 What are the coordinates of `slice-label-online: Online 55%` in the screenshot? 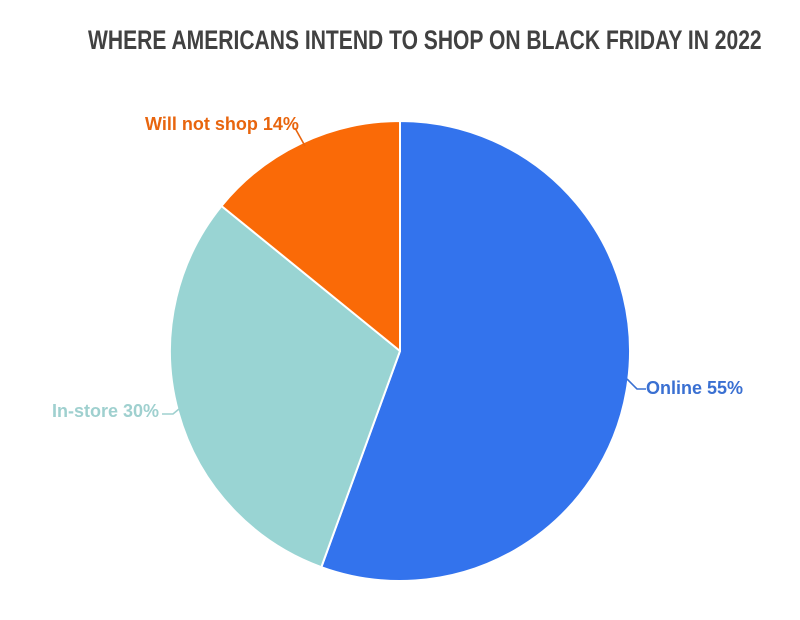 It's located at (695, 388).